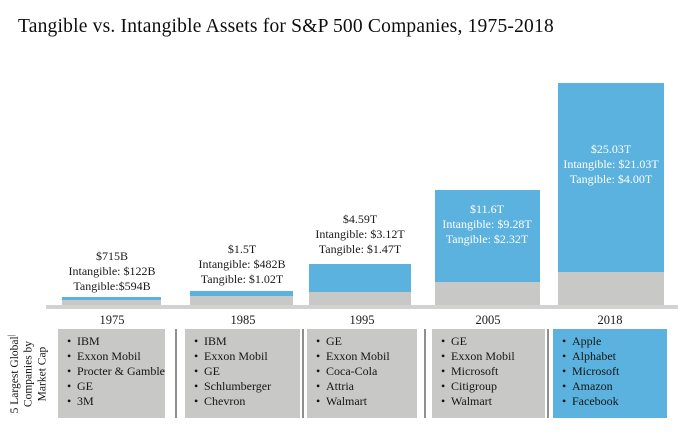 The width and height of the screenshot is (678, 444). What do you see at coordinates (241, 293) in the screenshot?
I see `bar-1985-intangible-segment` at bounding box center [241, 293].